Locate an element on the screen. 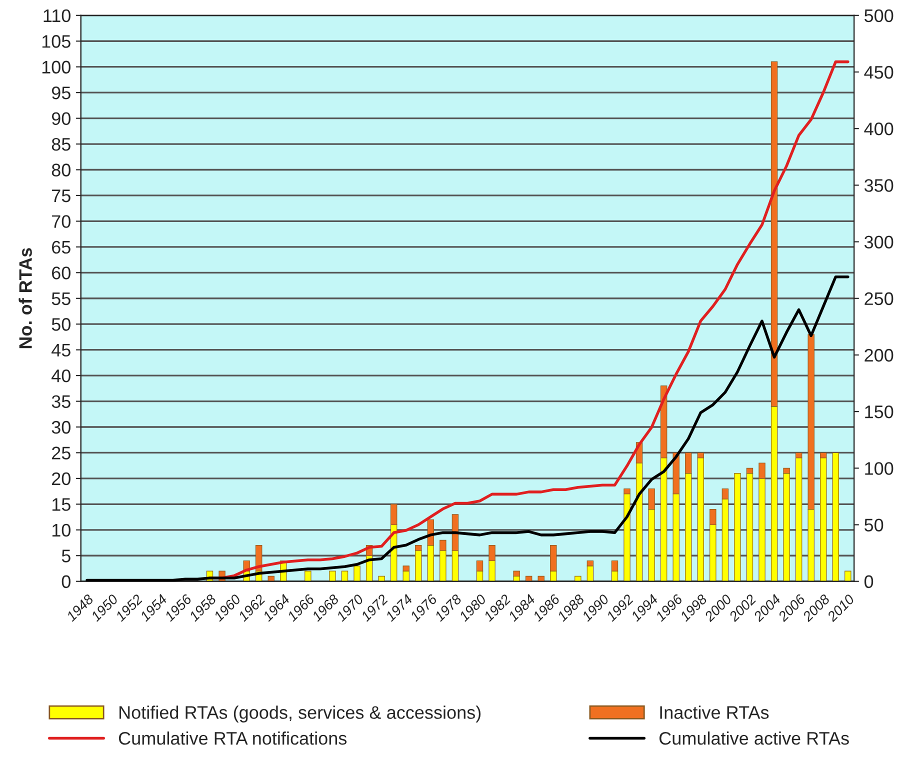 The height and width of the screenshot is (770, 899). y2-tick-label: 400 is located at coordinates (879, 129).